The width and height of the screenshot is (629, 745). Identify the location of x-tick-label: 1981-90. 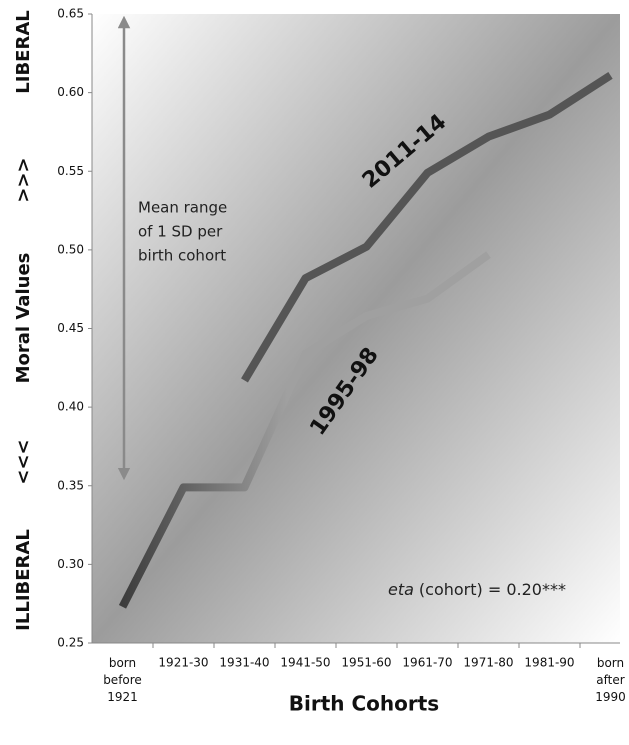
(549, 663).